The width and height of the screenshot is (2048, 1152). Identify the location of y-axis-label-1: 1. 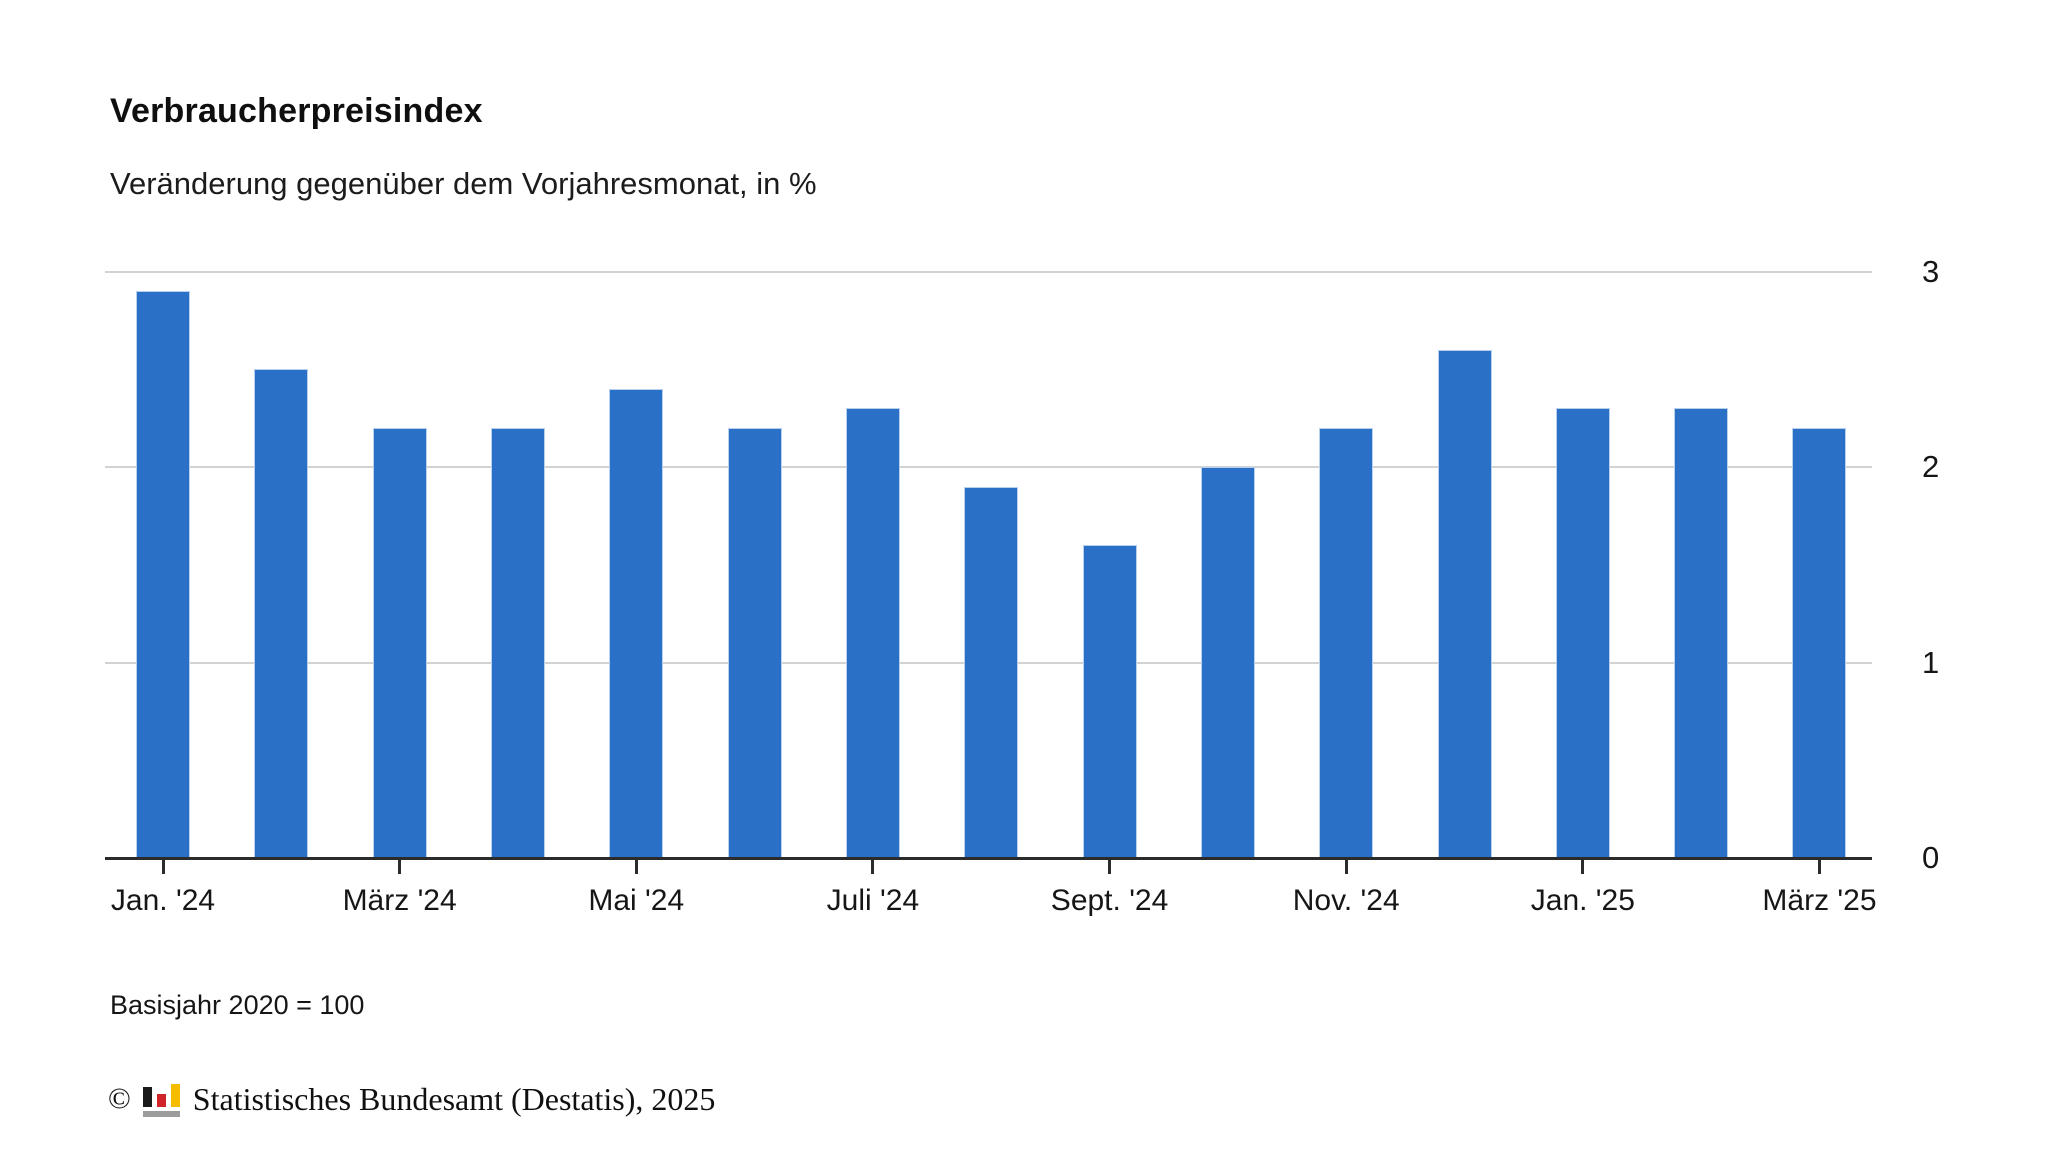
(1931, 662).